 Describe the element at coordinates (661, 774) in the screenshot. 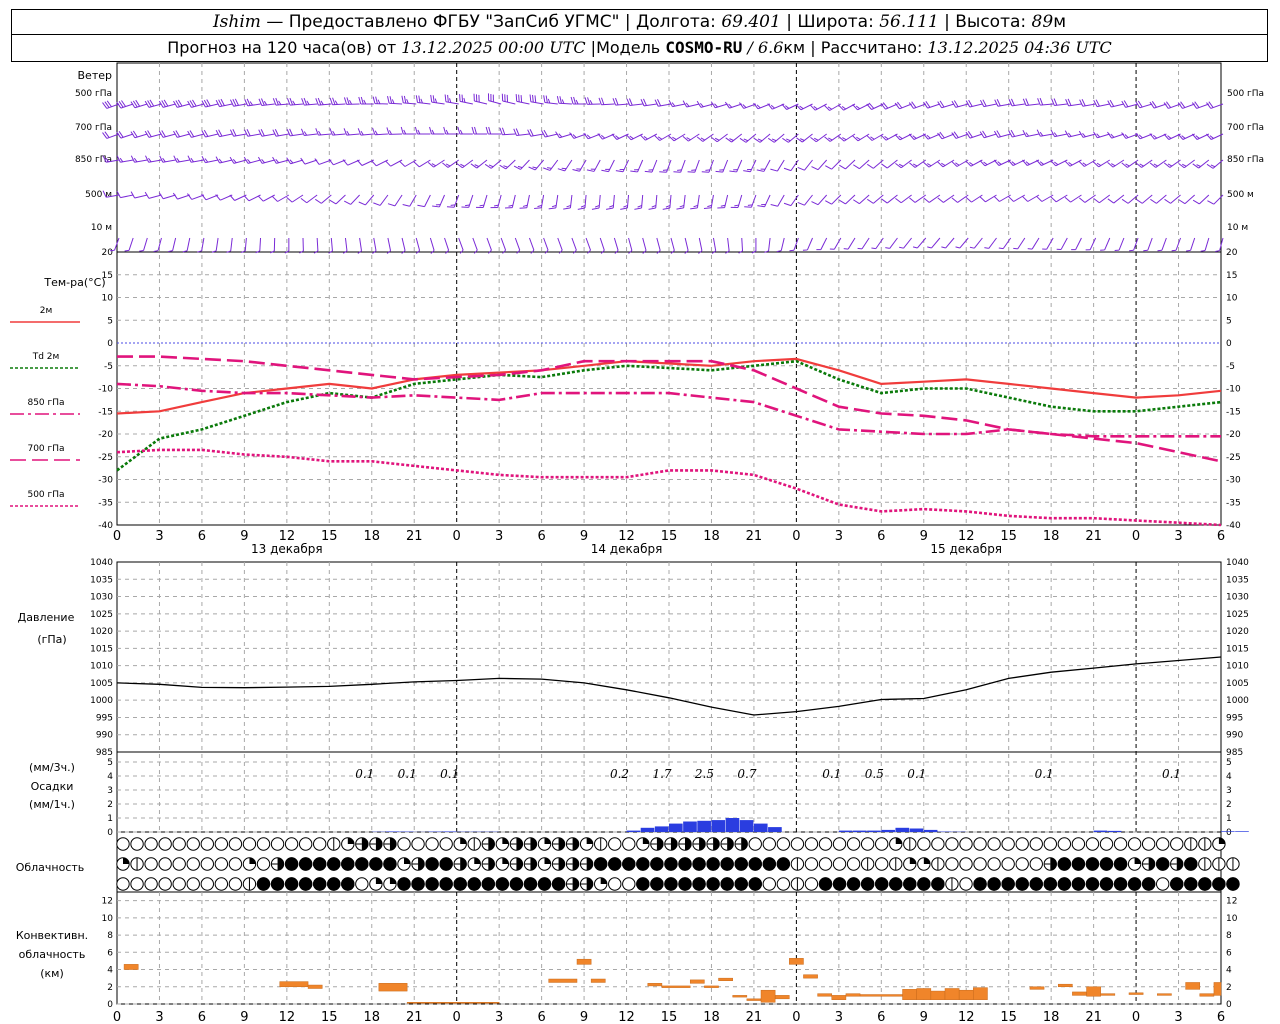

I see `precip-amount-label: 1.7` at that location.